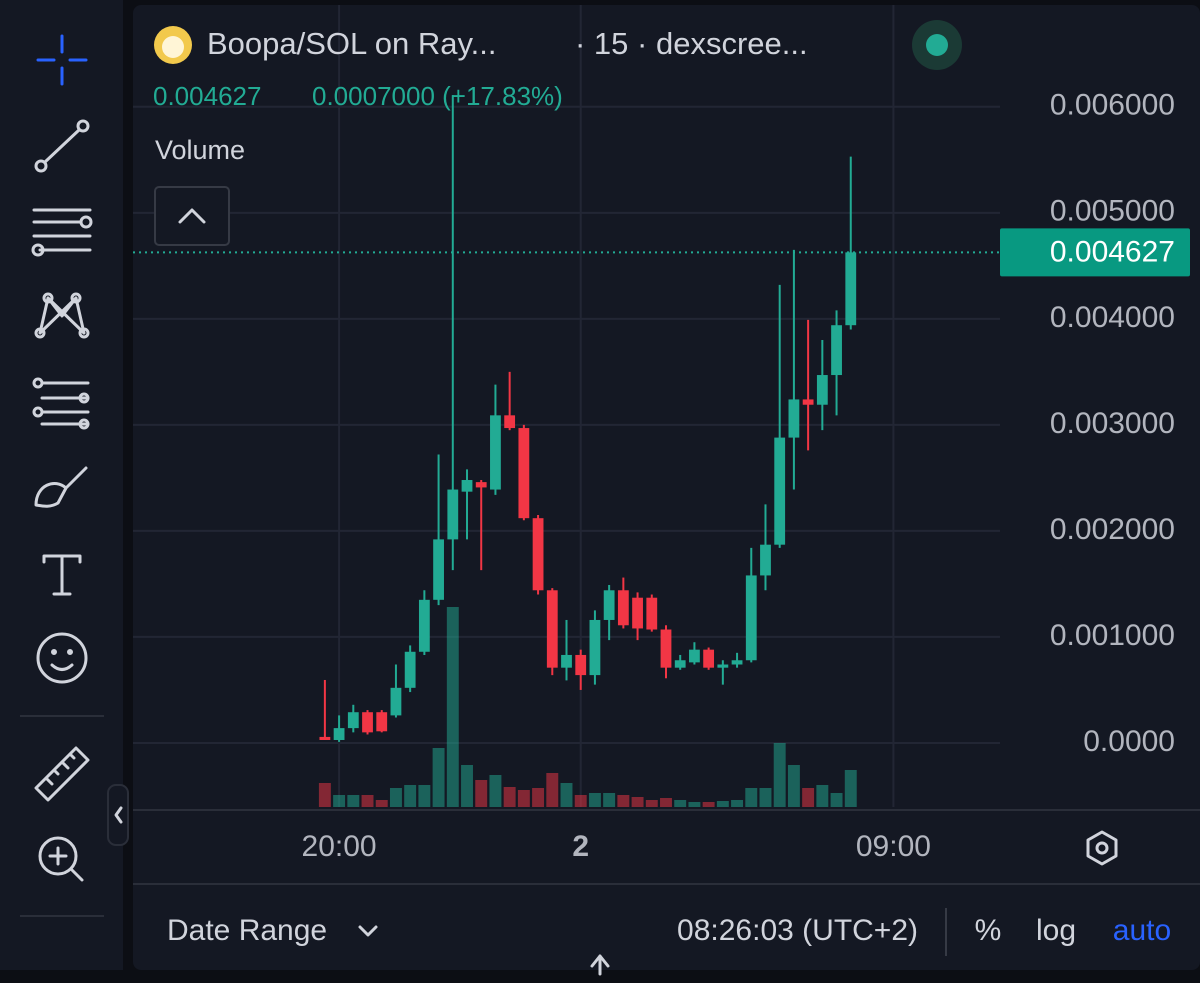 The image size is (1200, 983). Describe the element at coordinates (247, 930) in the screenshot. I see `date-range-button: Date Range` at that location.